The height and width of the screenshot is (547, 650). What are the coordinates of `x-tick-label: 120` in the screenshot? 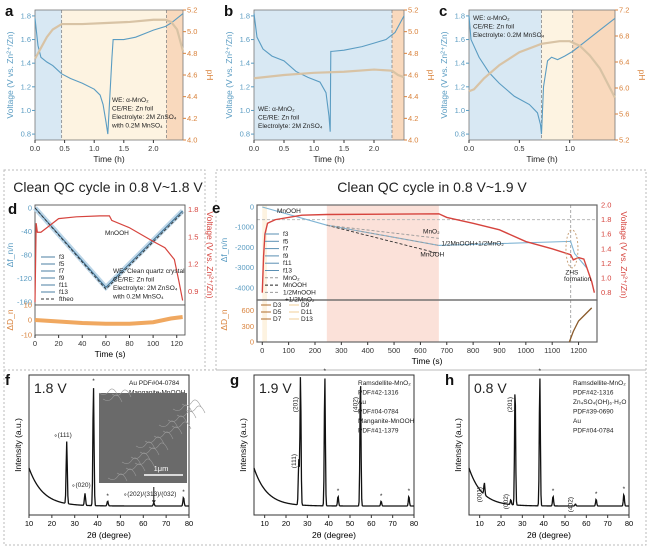 It's located at (176, 343).